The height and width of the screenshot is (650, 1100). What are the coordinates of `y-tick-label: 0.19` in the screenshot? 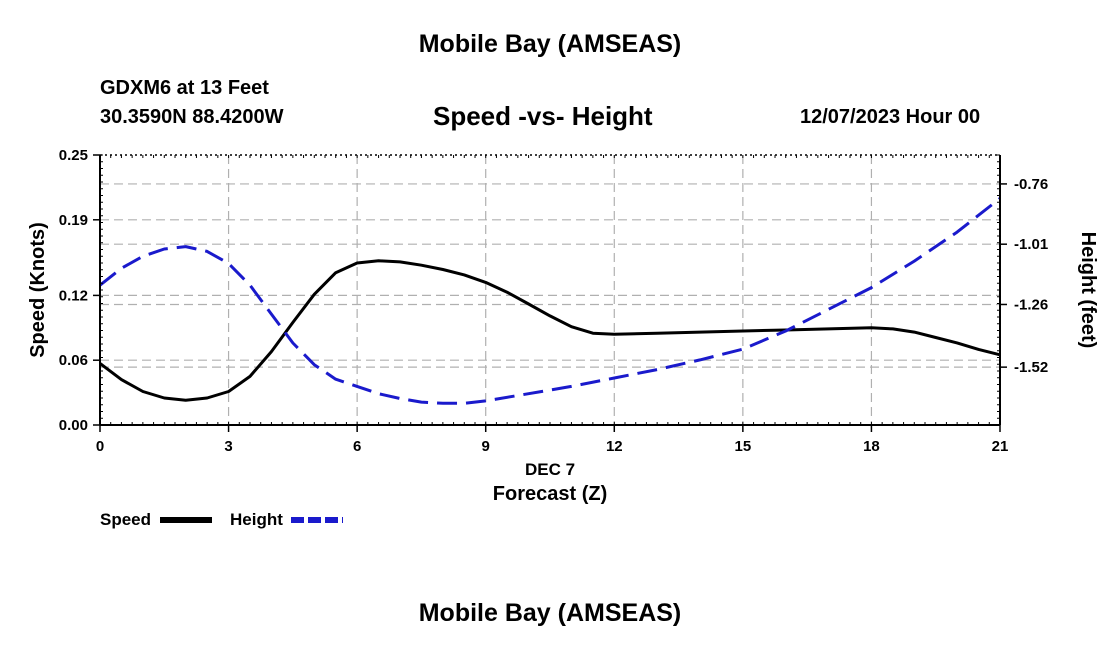 It's located at (73, 220).